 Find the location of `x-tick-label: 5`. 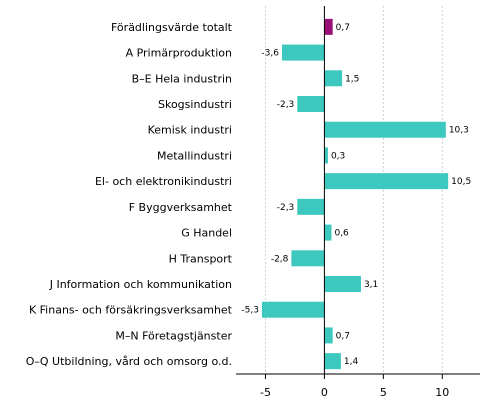

x-tick-label: 5 is located at coordinates (383, 392).